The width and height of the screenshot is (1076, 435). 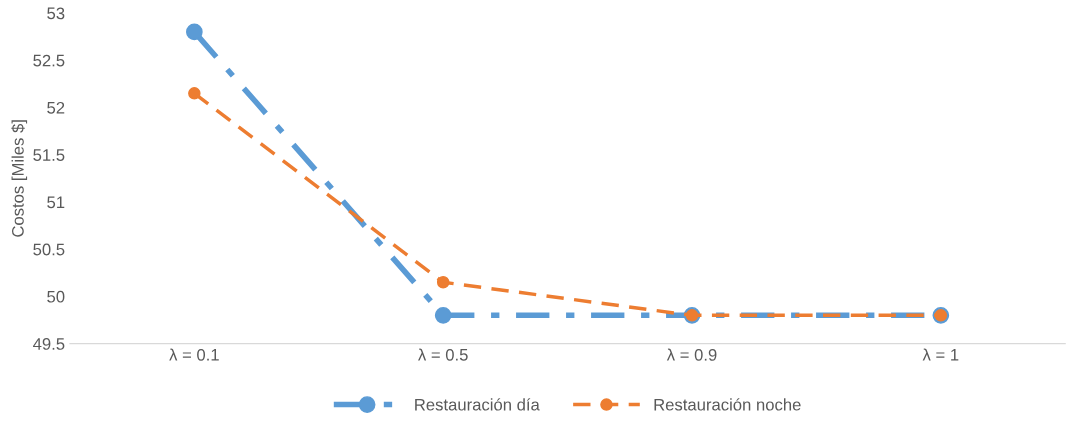 What do you see at coordinates (56, 13) in the screenshot?
I see `y-tick-label: 53` at bounding box center [56, 13].